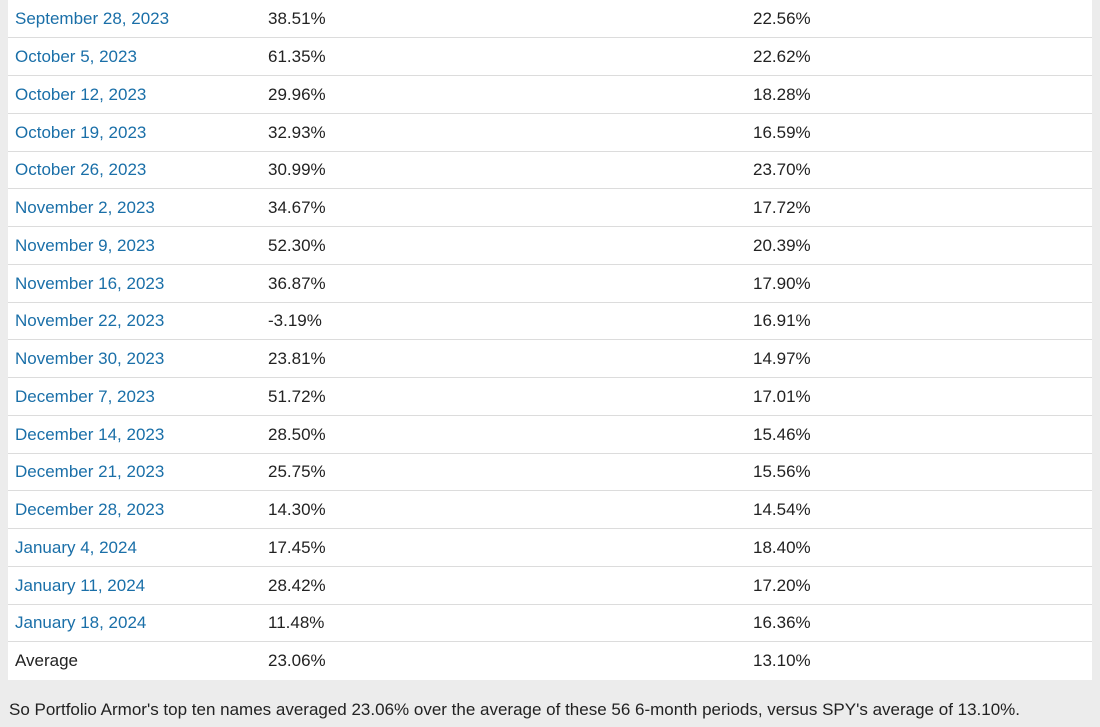 Image resolution: width=1100 pixels, height=727 pixels. I want to click on date-link: January 18, 2024, so click(134, 623).